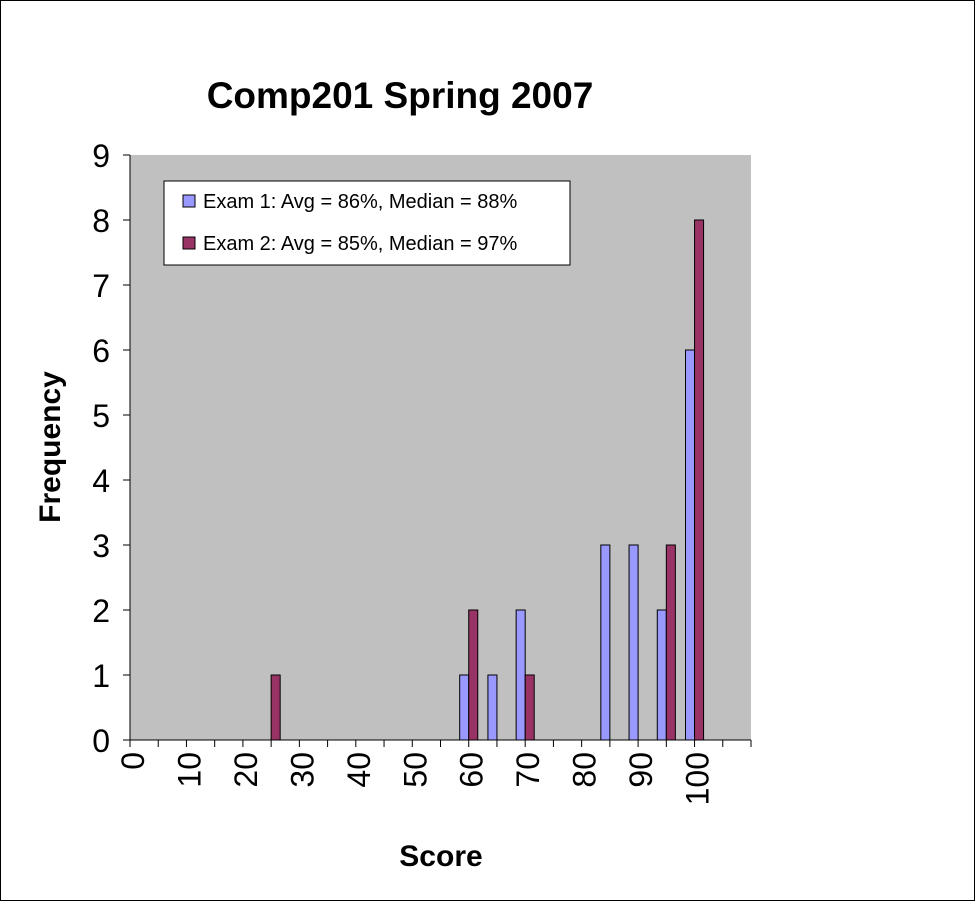  What do you see at coordinates (246, 770) in the screenshot?
I see `x-tick-label: 20` at bounding box center [246, 770].